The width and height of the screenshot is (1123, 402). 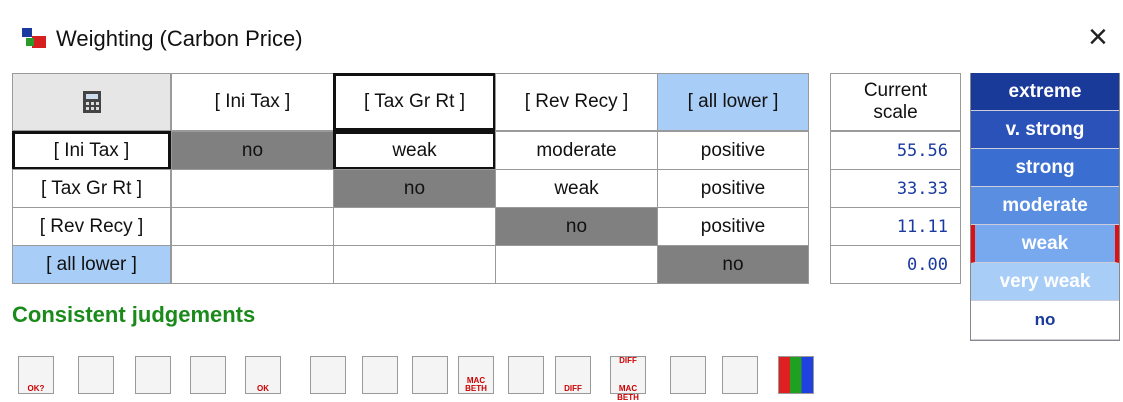 I want to click on row-header: [ all lower ], so click(x=91, y=264).